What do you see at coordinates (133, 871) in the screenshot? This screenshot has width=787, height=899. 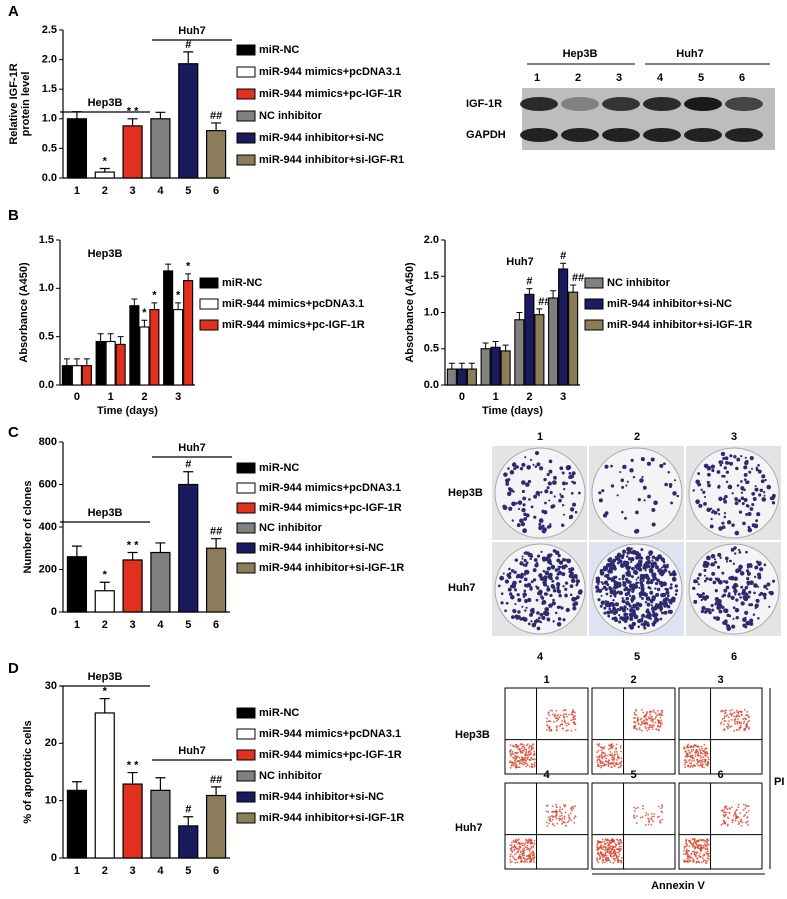 I see `x-tick-label: 3` at bounding box center [133, 871].